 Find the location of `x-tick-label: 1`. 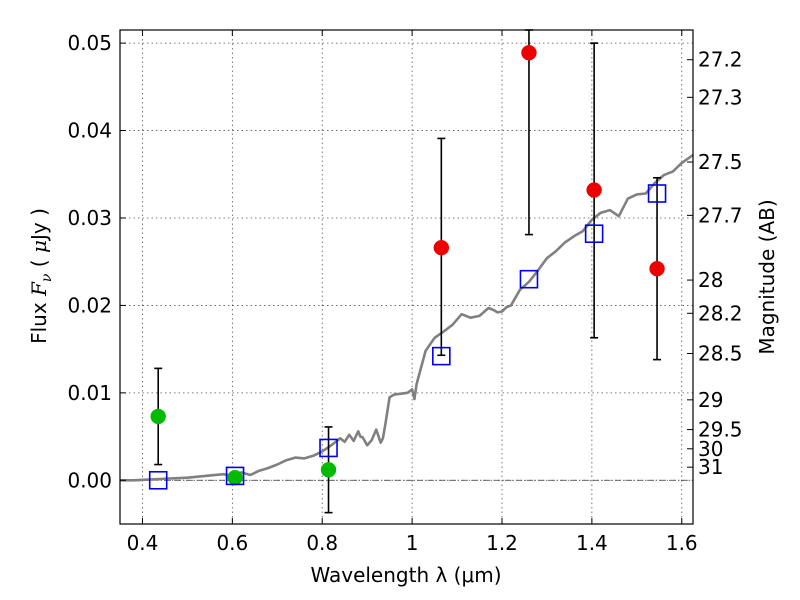

x-tick-label: 1 is located at coordinates (412, 543).